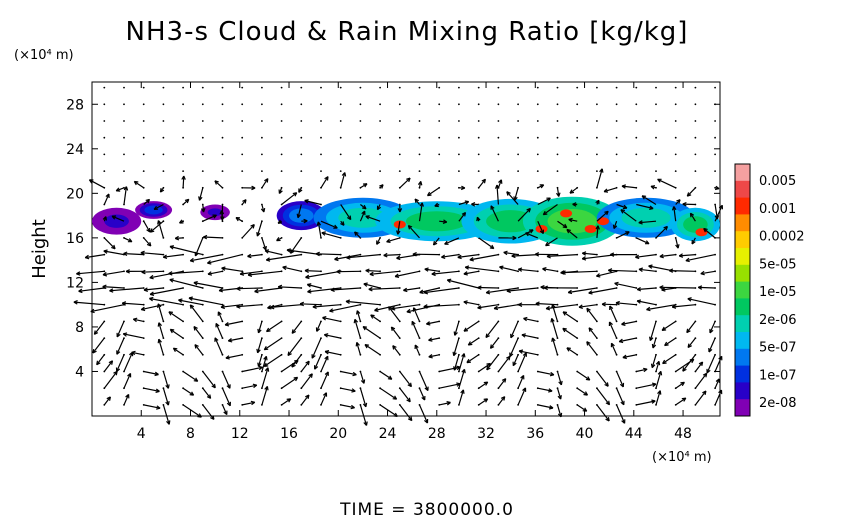 This screenshot has width=854, height=519. Describe the element at coordinates (603, 221) in the screenshot. I see `cloud-peak` at that location.